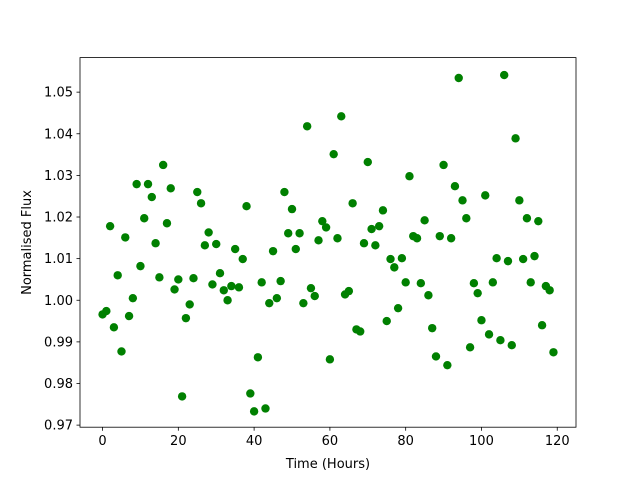 The height and width of the screenshot is (480, 640). What do you see at coordinates (58, 93) in the screenshot?
I see `y-tick-label: 1.05` at bounding box center [58, 93].